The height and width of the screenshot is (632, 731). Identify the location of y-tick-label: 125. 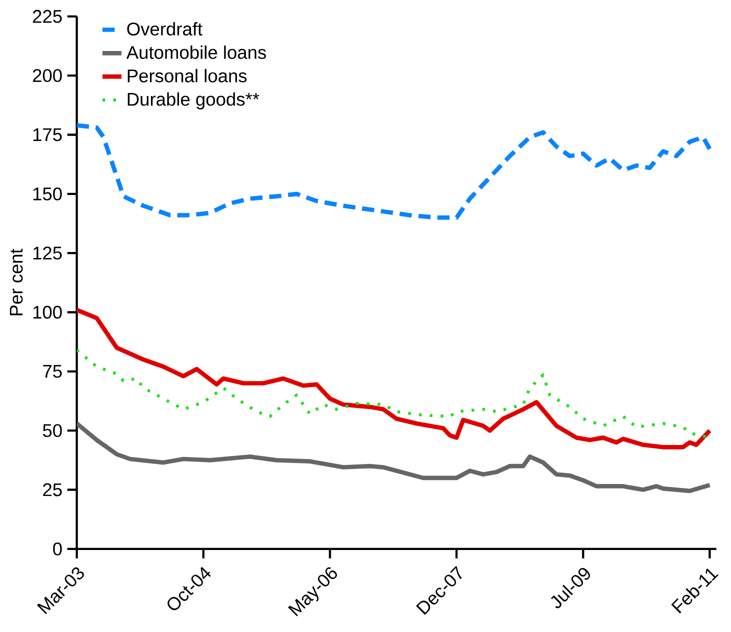
(47, 253).